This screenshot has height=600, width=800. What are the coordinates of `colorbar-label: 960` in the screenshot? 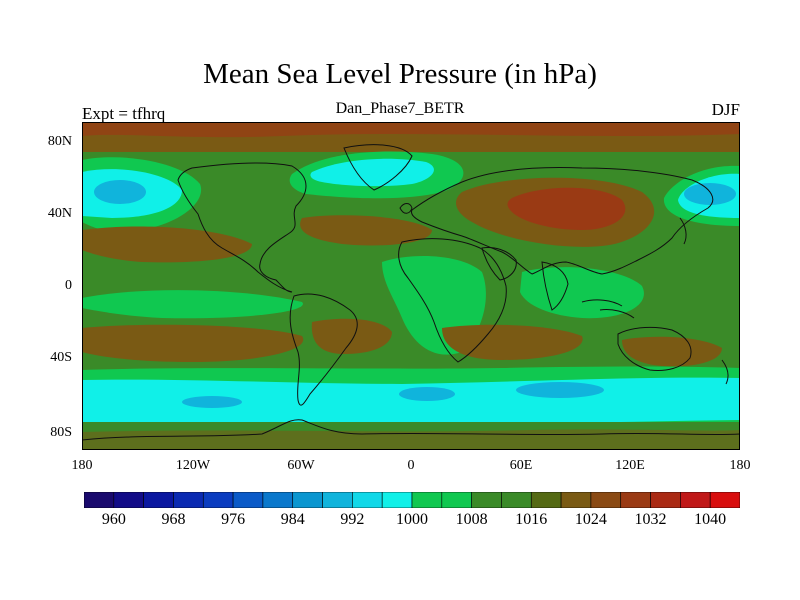 It's located at (113, 519).